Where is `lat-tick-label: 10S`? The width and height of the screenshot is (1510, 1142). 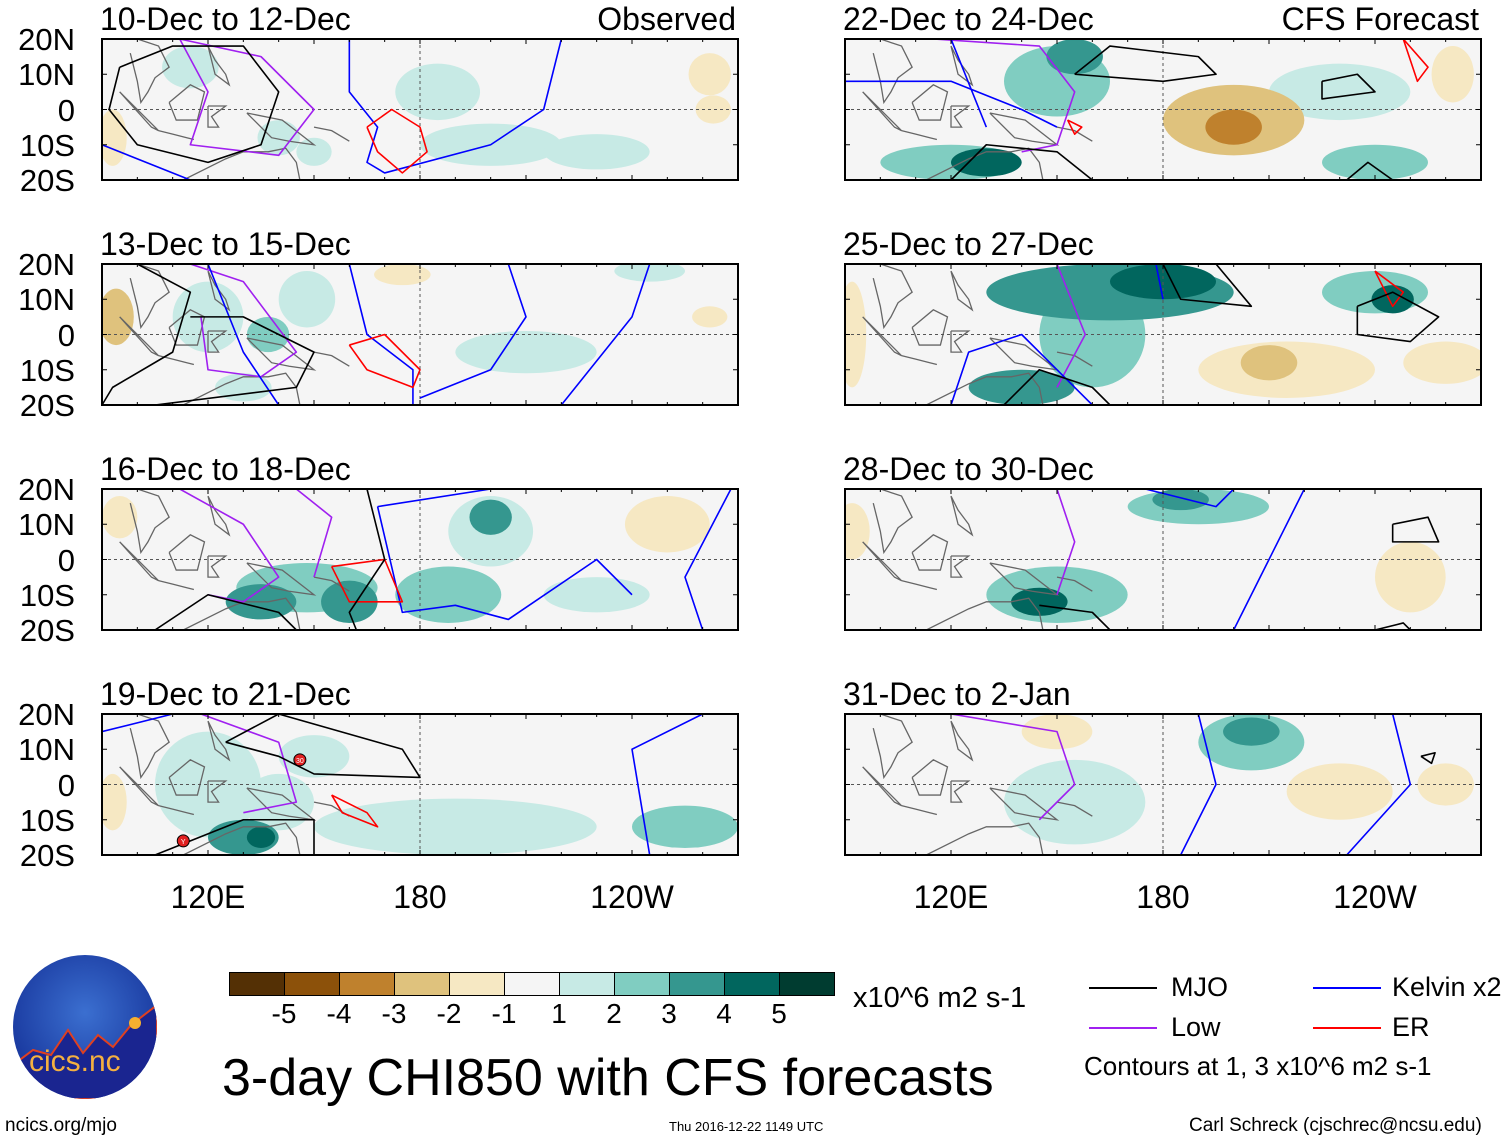 lat-tick-label: 10S is located at coordinates (47, 145).